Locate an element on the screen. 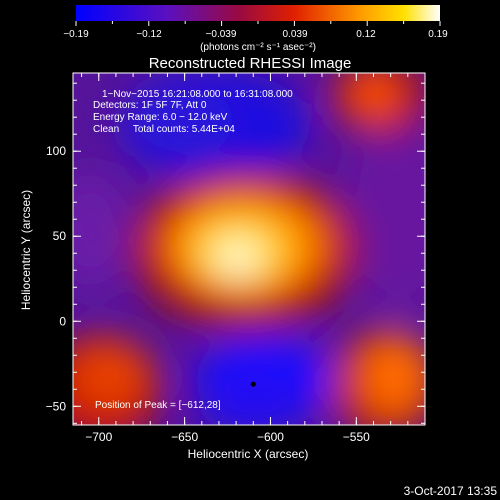 This screenshot has width=500, height=500. colorbar-unit-label: (photons cm⁻² s⁻¹ asec⁻²) is located at coordinates (258, 47).